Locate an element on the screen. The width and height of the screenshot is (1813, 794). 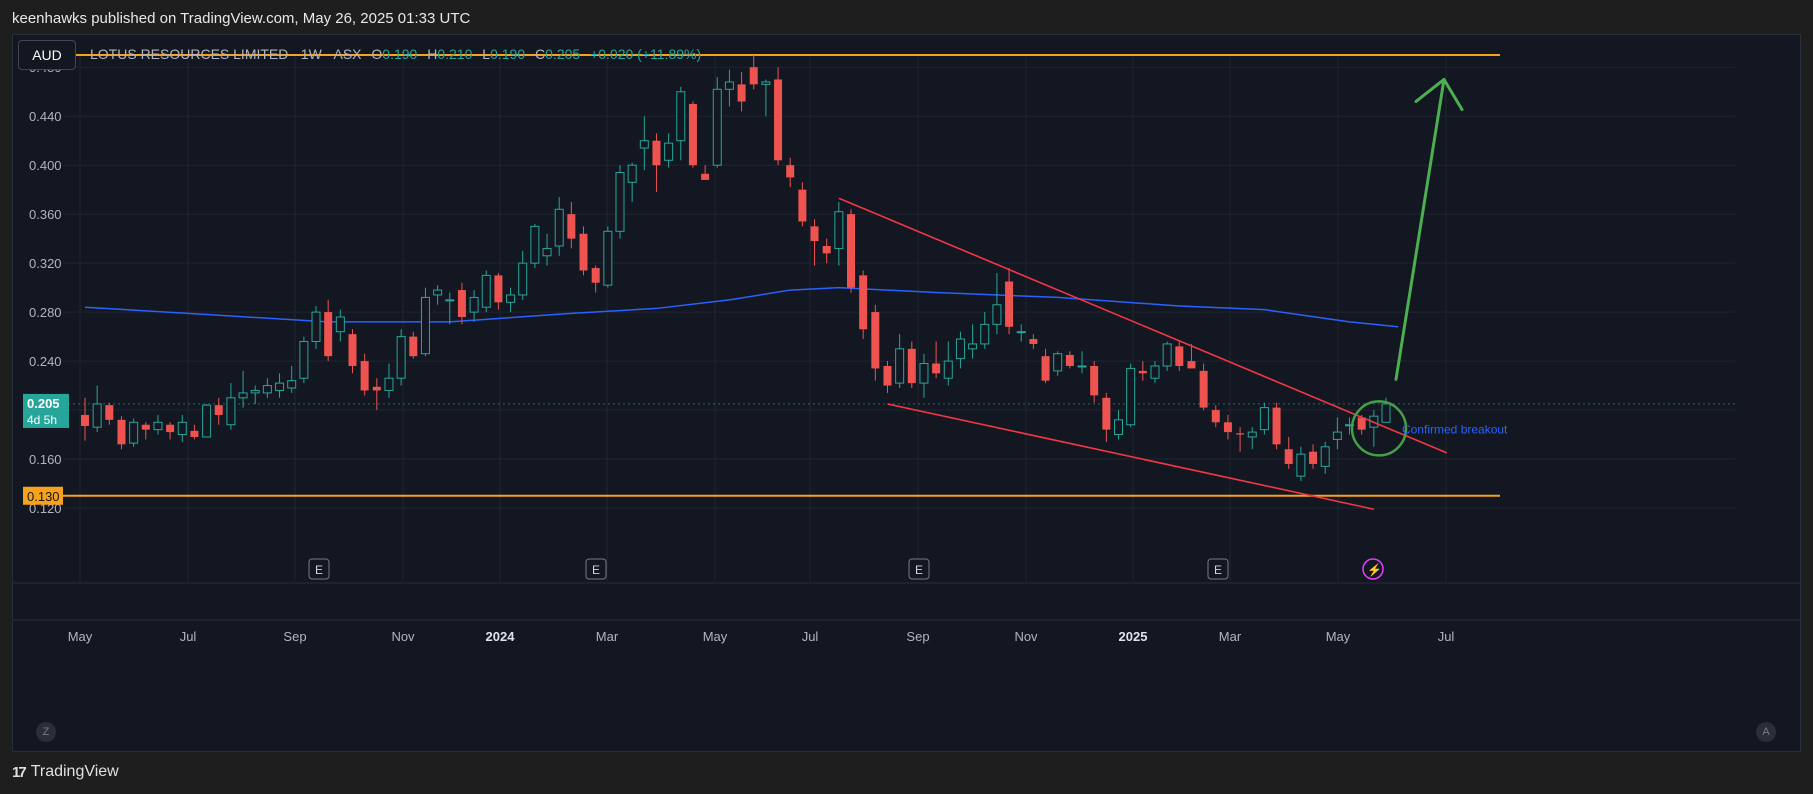
tradingview-logo-icon: 17 is located at coordinates (19, 772).